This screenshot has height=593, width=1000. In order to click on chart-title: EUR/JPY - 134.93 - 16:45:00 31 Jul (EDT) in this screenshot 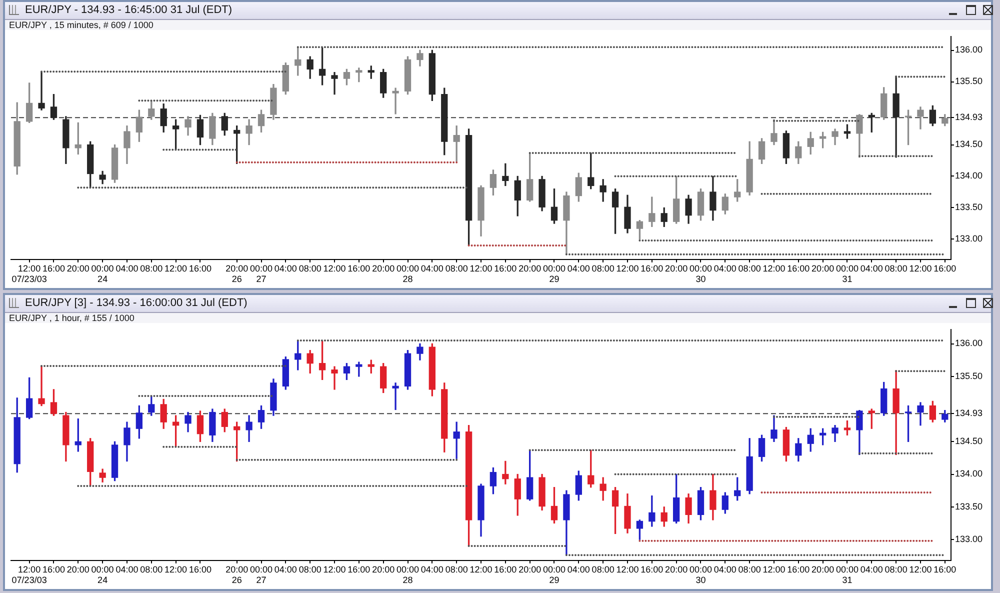, I will do `click(128, 10)`.